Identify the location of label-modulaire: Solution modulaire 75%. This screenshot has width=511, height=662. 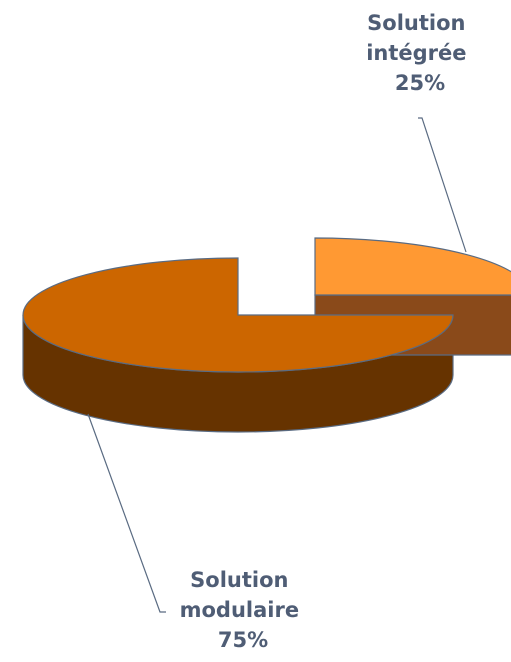
(243, 610).